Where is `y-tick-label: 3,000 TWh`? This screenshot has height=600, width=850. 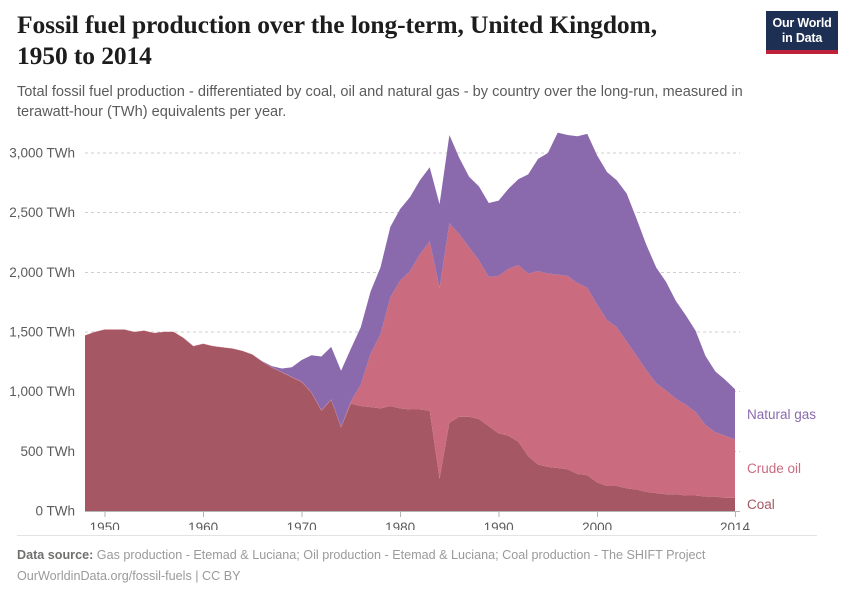
y-tick-label: 3,000 TWh is located at coordinates (42, 152).